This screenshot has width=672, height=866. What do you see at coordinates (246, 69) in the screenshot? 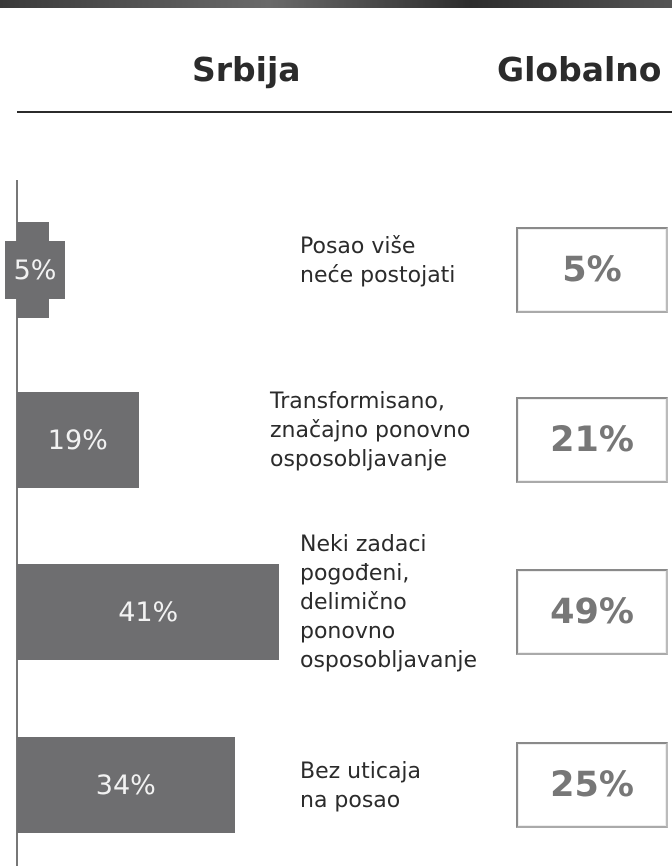
I see `series-header: Srbija` at bounding box center [246, 69].